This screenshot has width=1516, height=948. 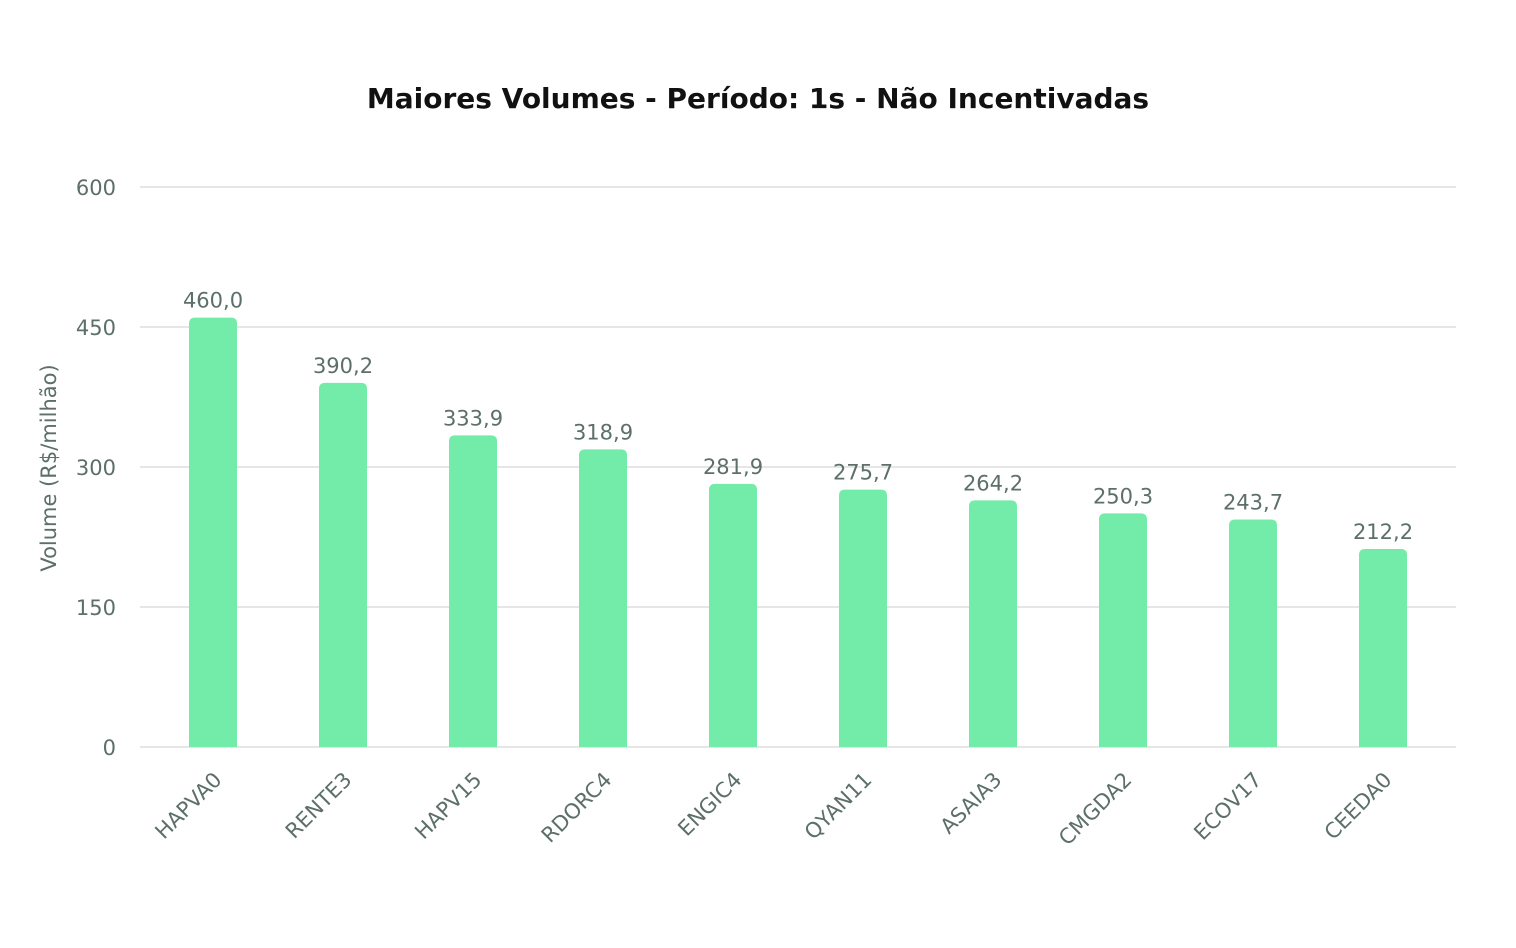 I want to click on y-tick-label: 150, so click(x=96, y=608).